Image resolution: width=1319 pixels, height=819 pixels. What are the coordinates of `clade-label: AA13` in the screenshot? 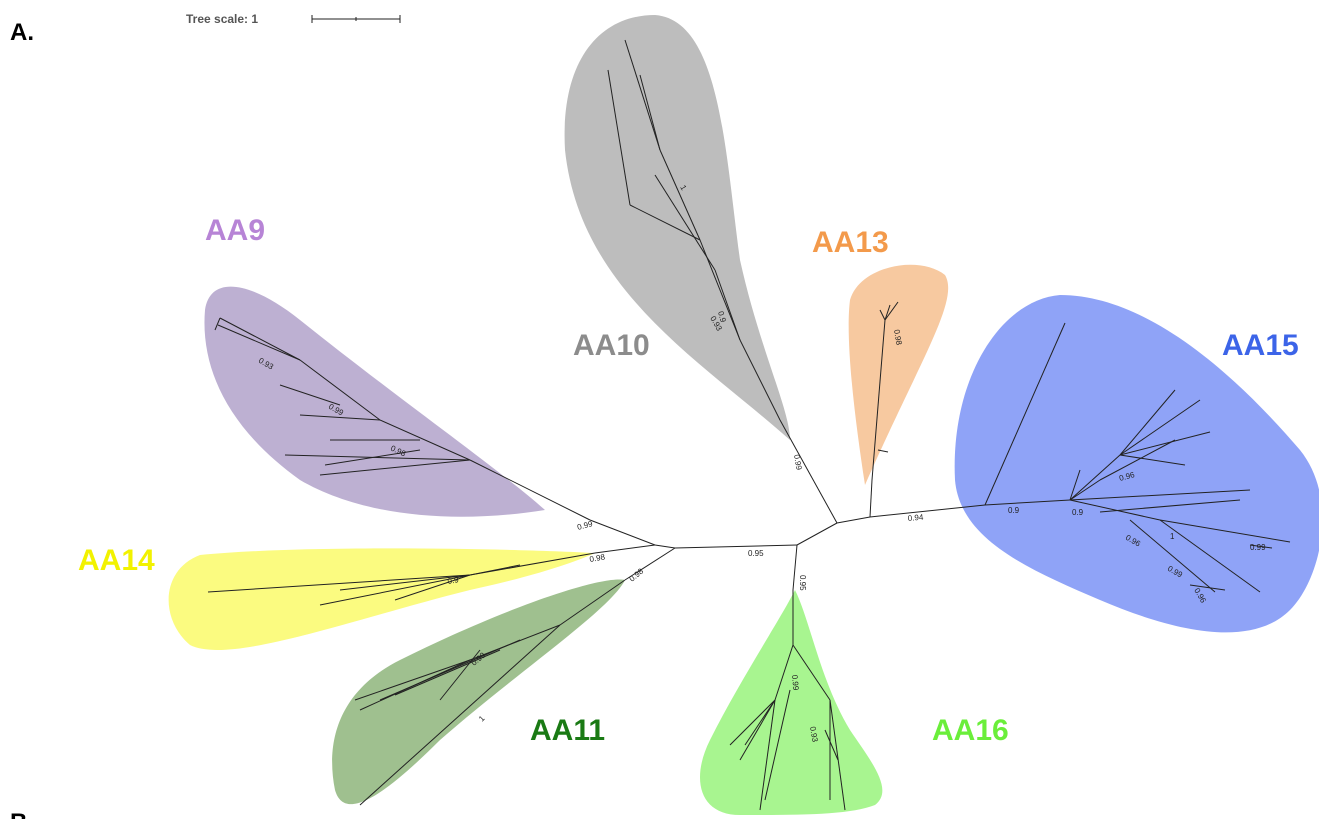 It's located at (850, 242).